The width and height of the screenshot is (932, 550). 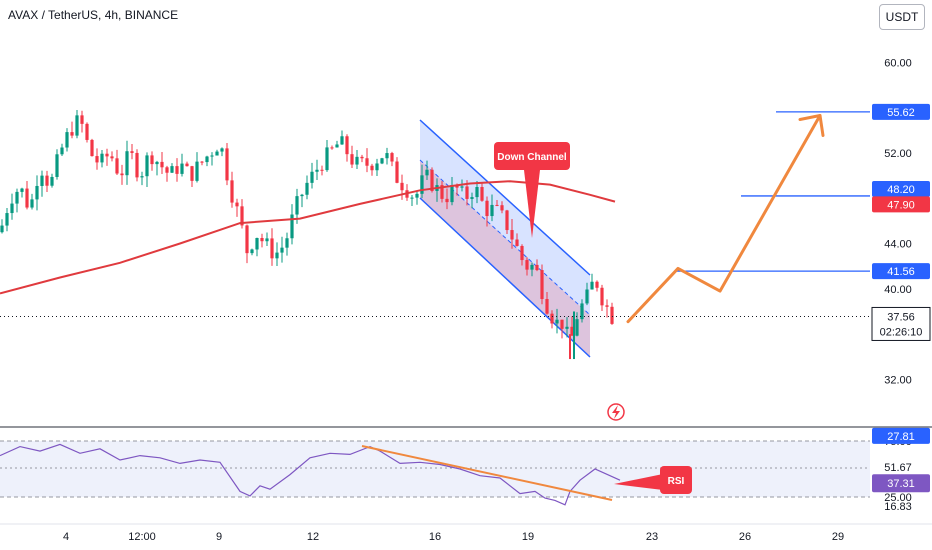 I want to click on channel-upper-line, so click(x=505, y=197).